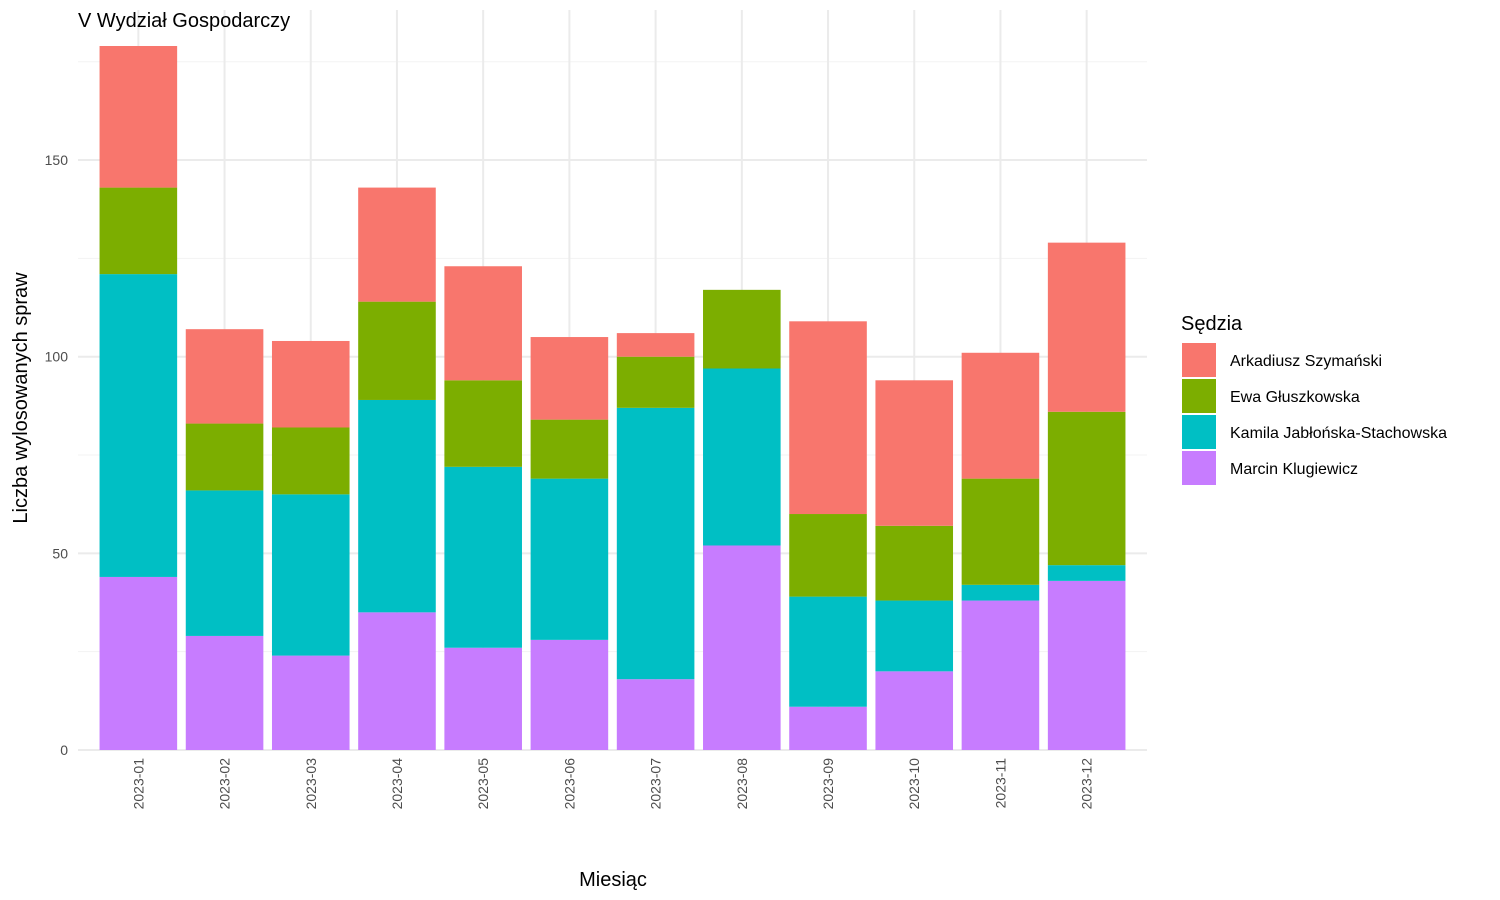 This screenshot has width=1500, height=900. Describe the element at coordinates (138, 784) in the screenshot. I see `x-tick-label: 2023-01` at that location.